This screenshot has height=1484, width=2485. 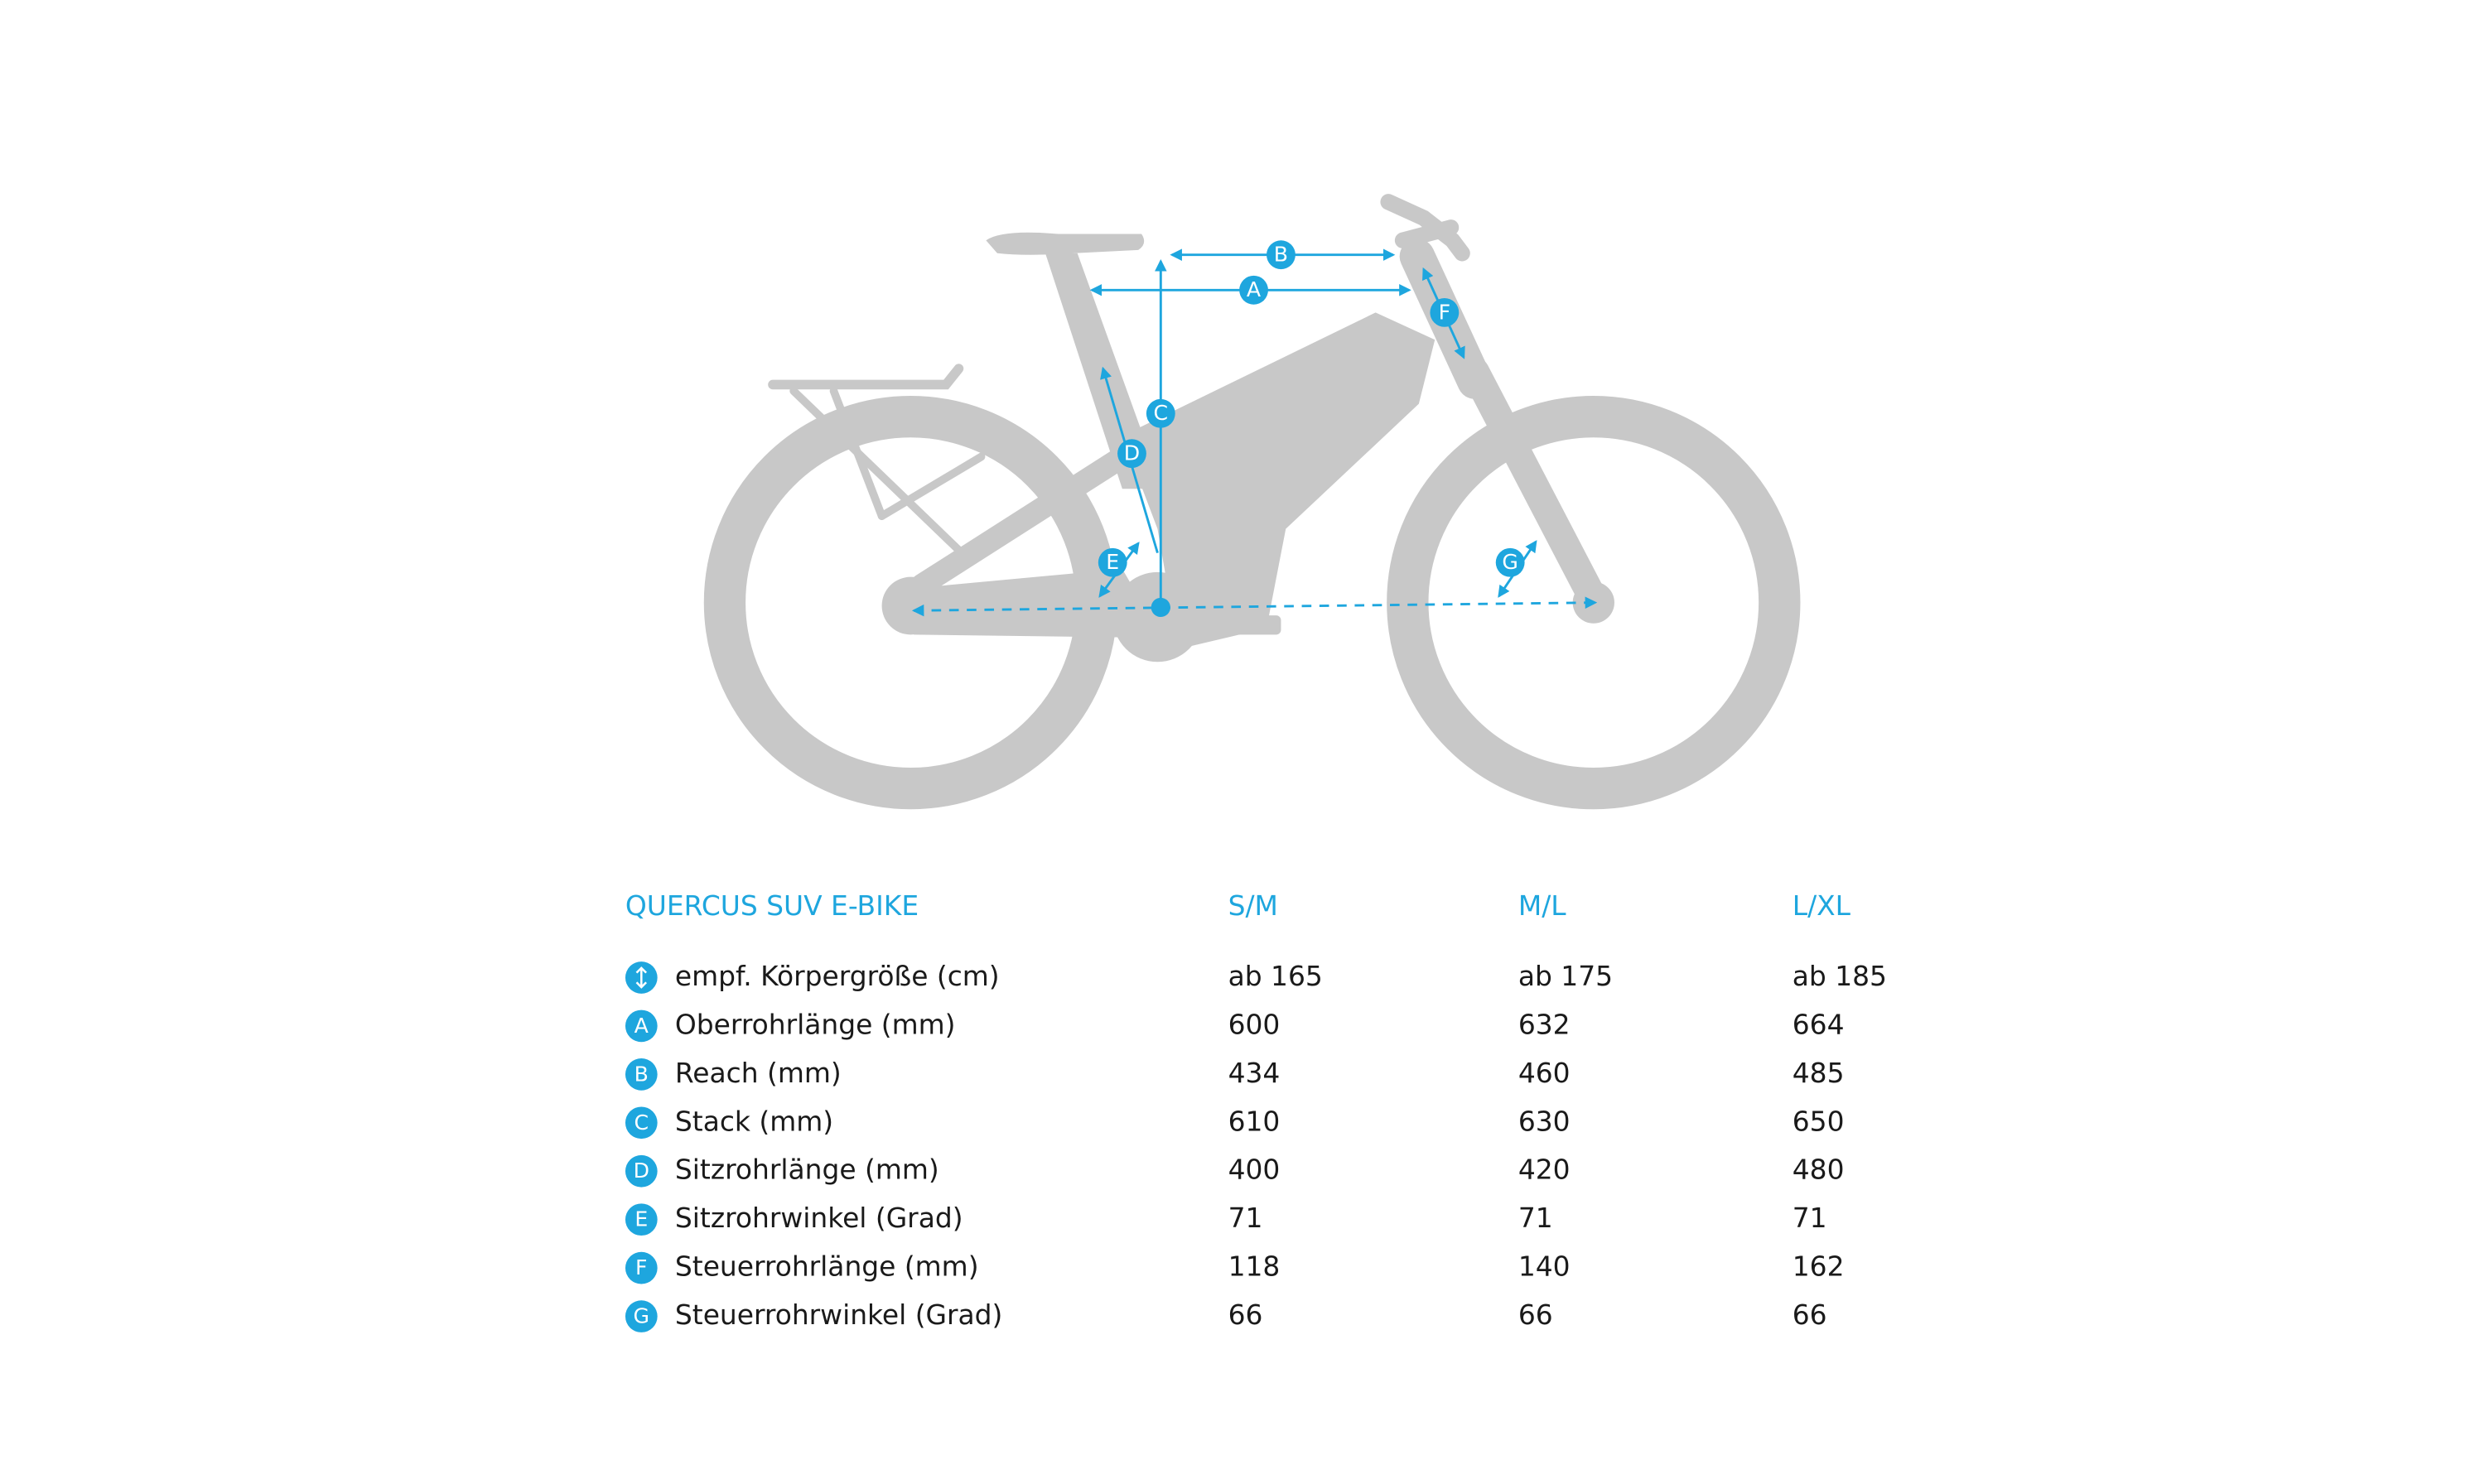 I want to click on cell-value: 630, so click(x=1544, y=1121).